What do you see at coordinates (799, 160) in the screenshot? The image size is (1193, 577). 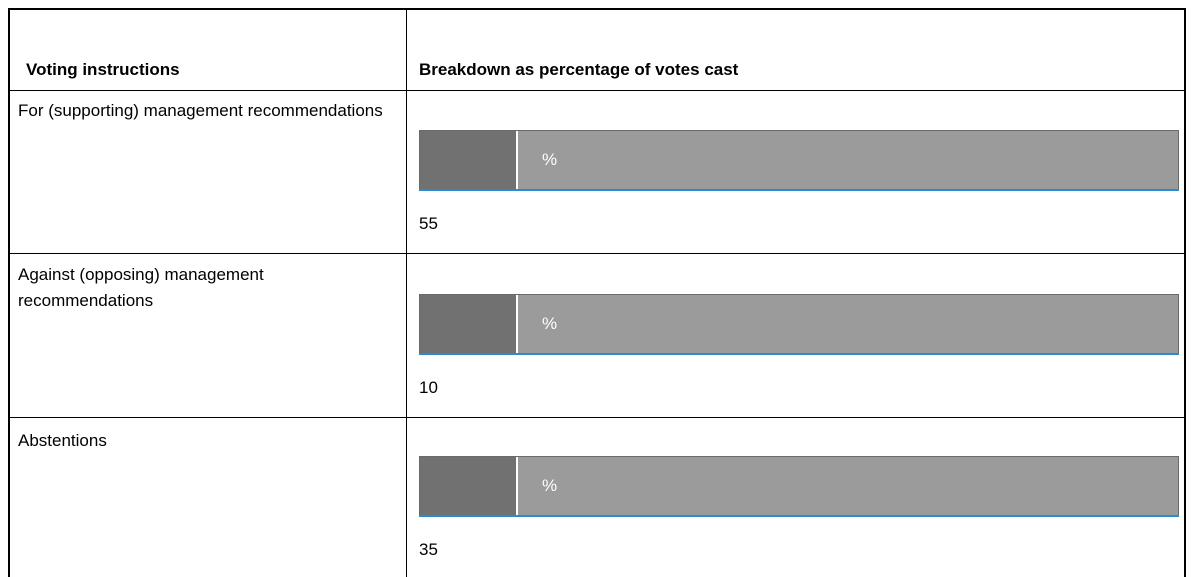 I see `percentage-input-for: %` at bounding box center [799, 160].